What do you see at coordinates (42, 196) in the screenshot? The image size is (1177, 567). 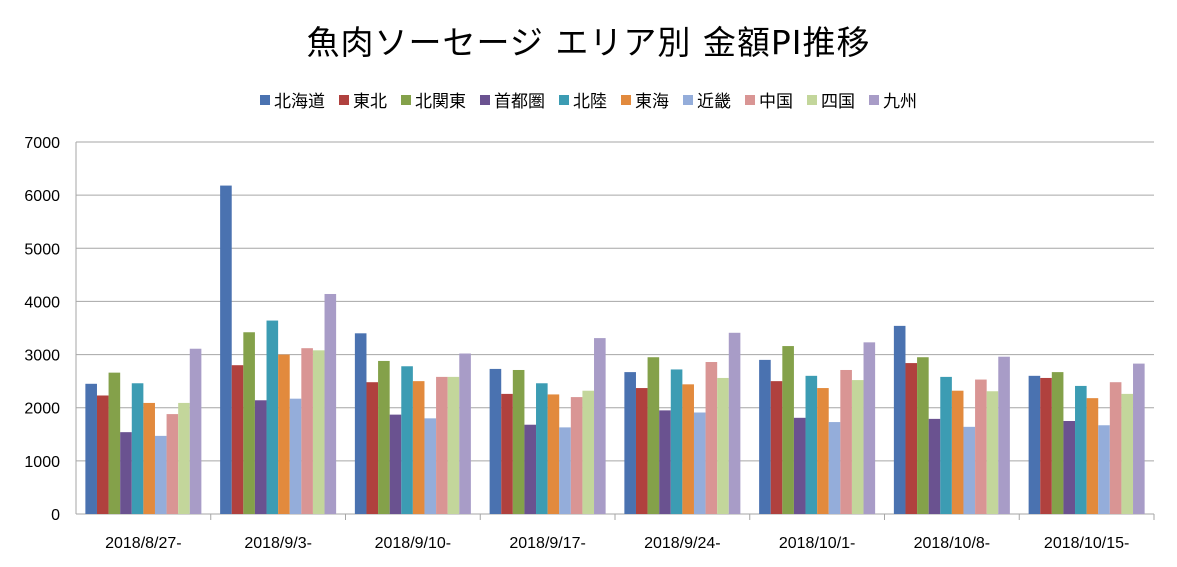 I see `y-tick-label: 6000` at bounding box center [42, 196].